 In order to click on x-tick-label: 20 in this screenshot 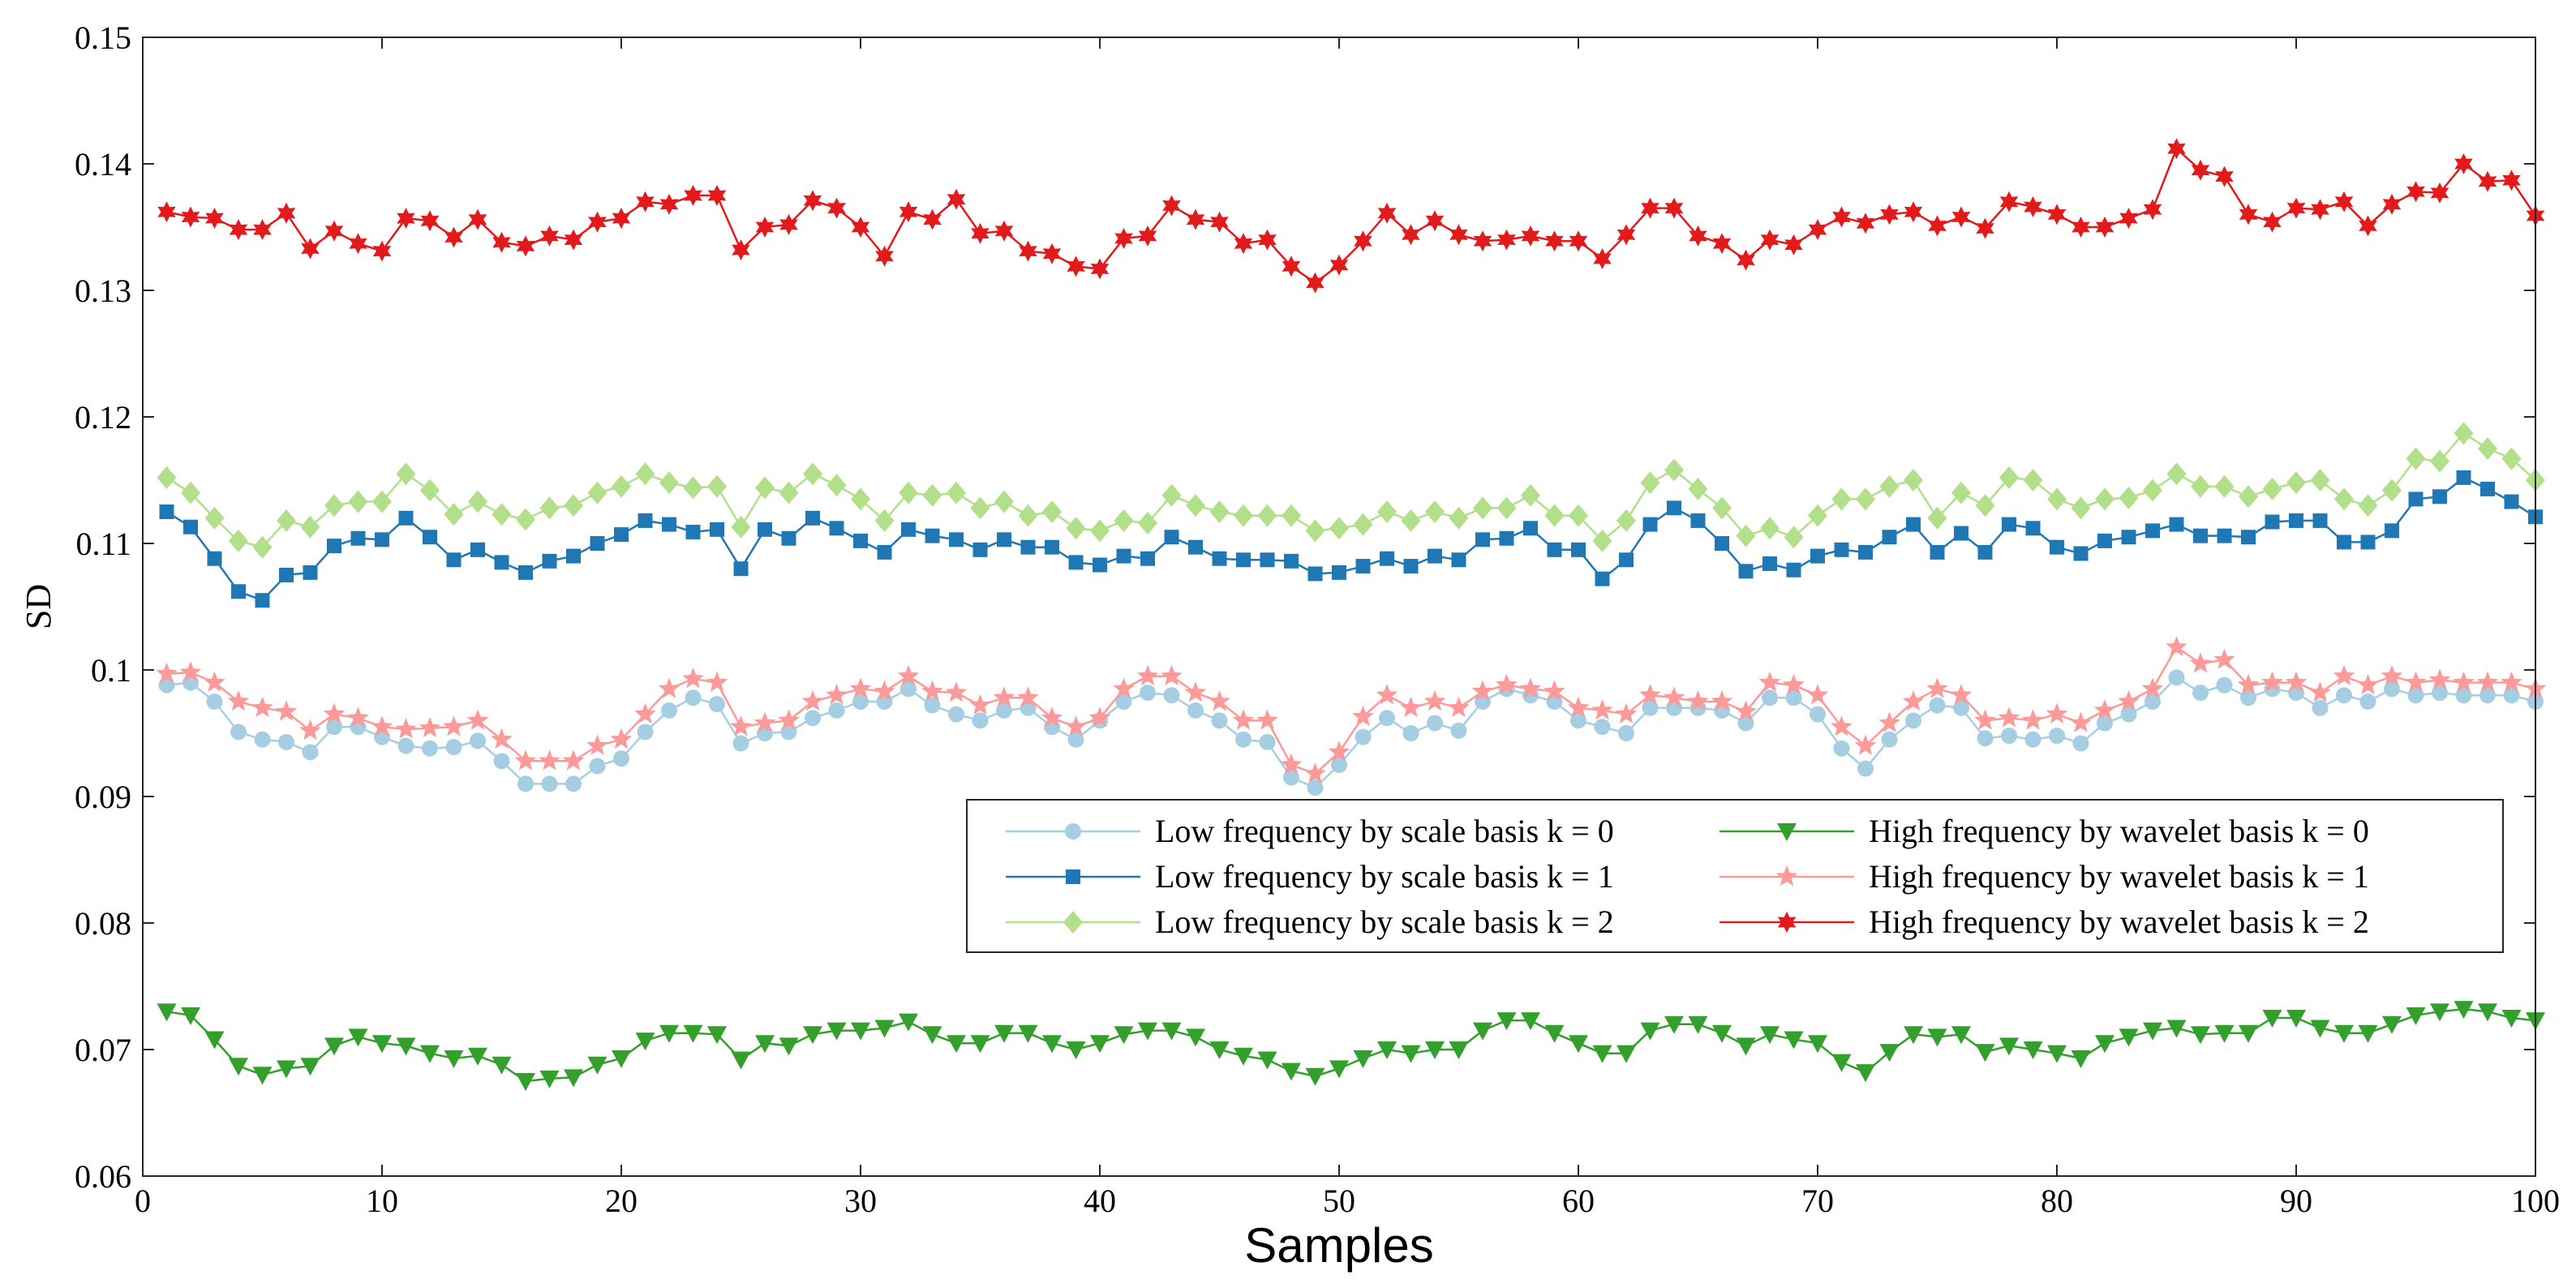, I will do `click(621, 1201)`.